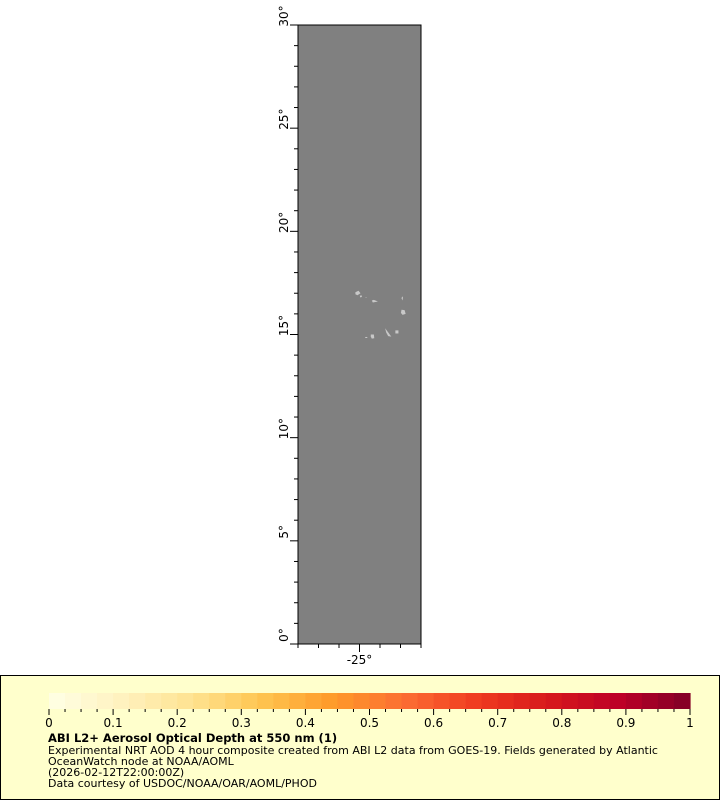 Image resolution: width=720 pixels, height=800 pixels. What do you see at coordinates (141, 761) in the screenshot?
I see `legend-description-line2: OceanWatch node at NOAA/AOML` at bounding box center [141, 761].